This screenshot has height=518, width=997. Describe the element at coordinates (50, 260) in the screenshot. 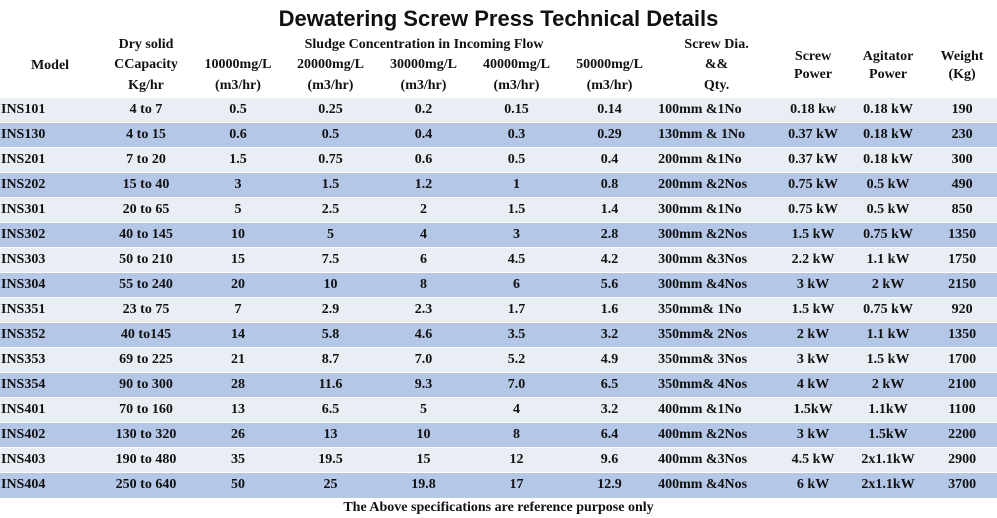

I see `cell-model: INS303` at that location.